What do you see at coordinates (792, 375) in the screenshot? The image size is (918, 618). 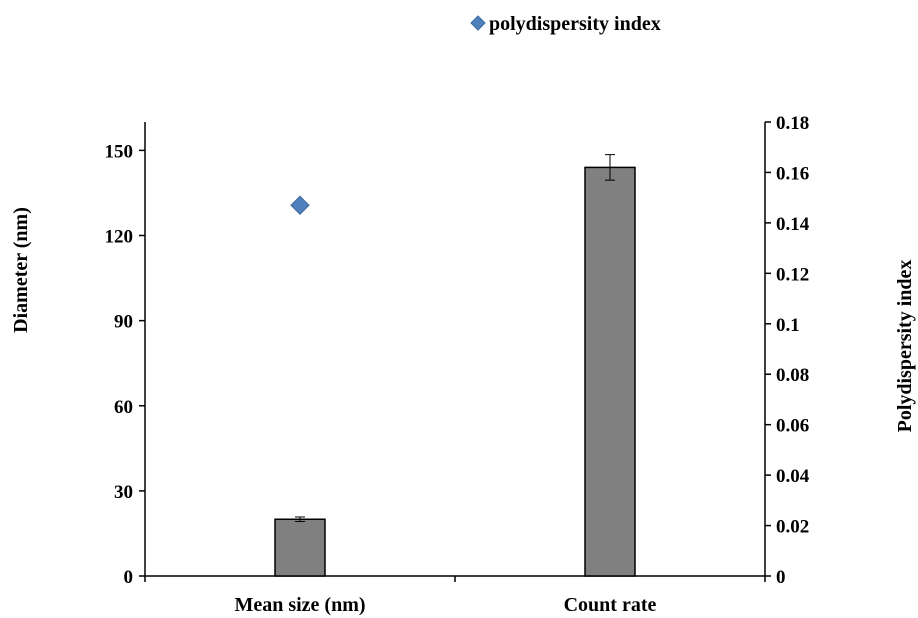 I see `y-tick-label-right: 0.08` at bounding box center [792, 375].